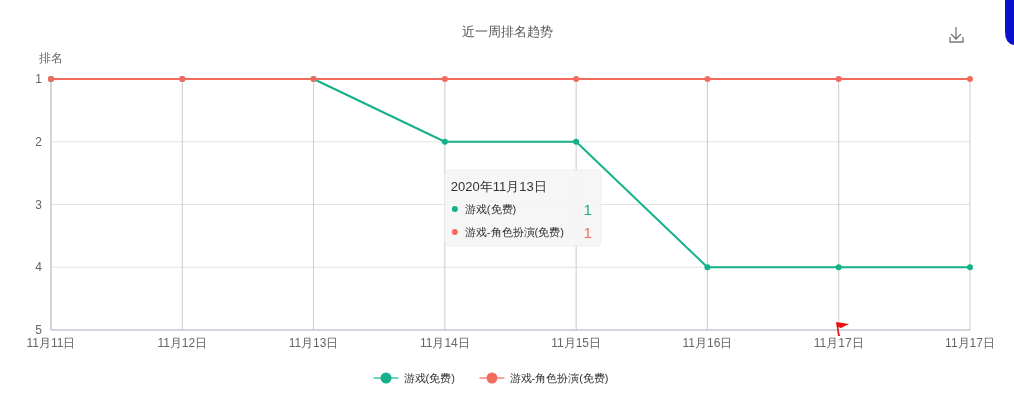 The height and width of the screenshot is (404, 1014). I want to click on ytick: 3, so click(38, 204).